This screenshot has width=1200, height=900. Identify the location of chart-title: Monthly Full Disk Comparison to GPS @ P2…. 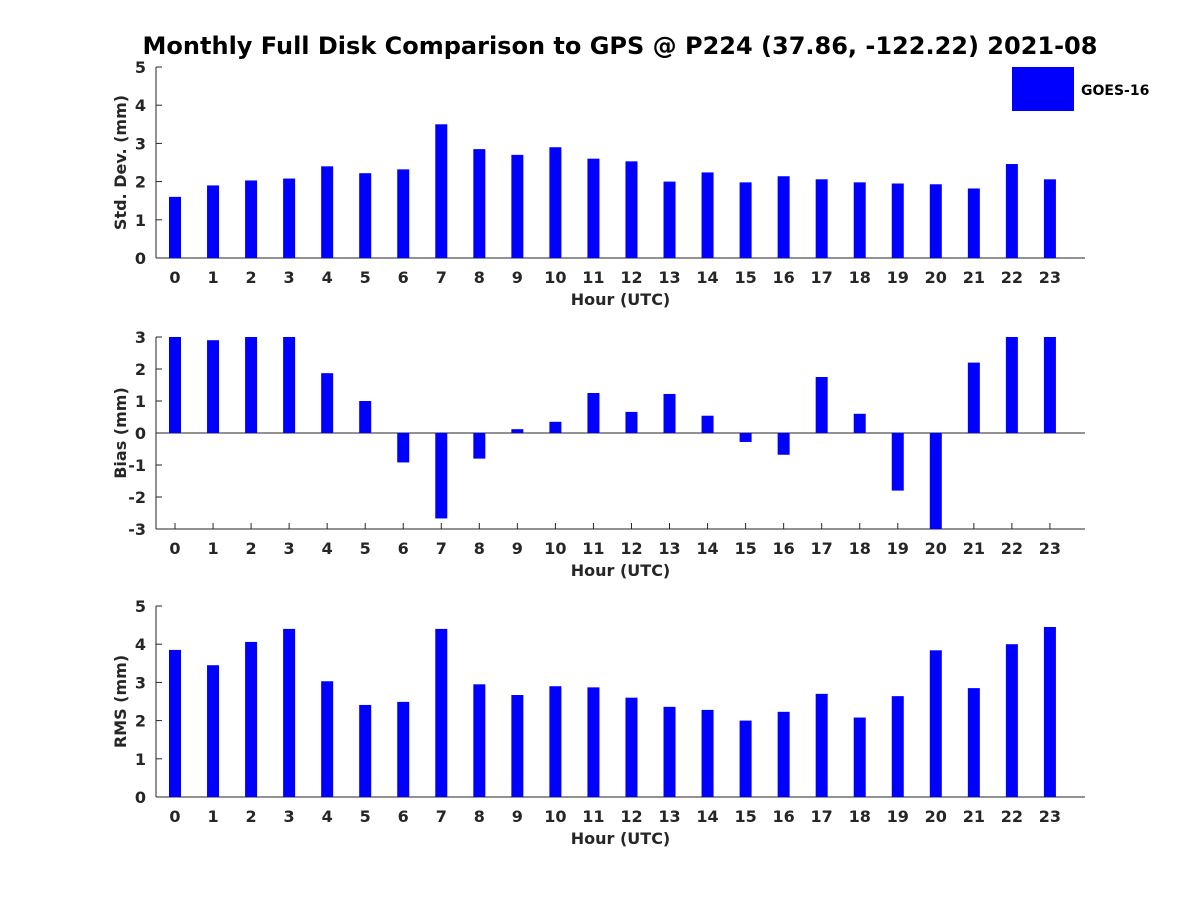
(620, 46).